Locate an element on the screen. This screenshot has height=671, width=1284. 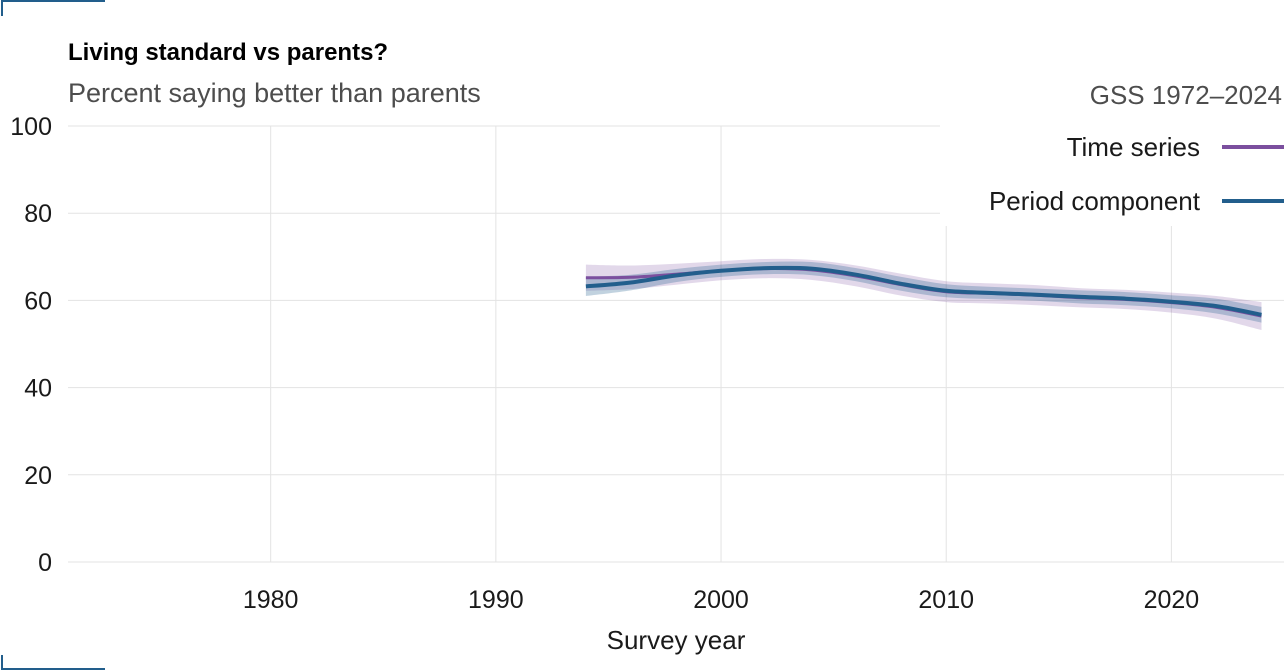
legend: Time series Period component is located at coordinates (1112, 175).